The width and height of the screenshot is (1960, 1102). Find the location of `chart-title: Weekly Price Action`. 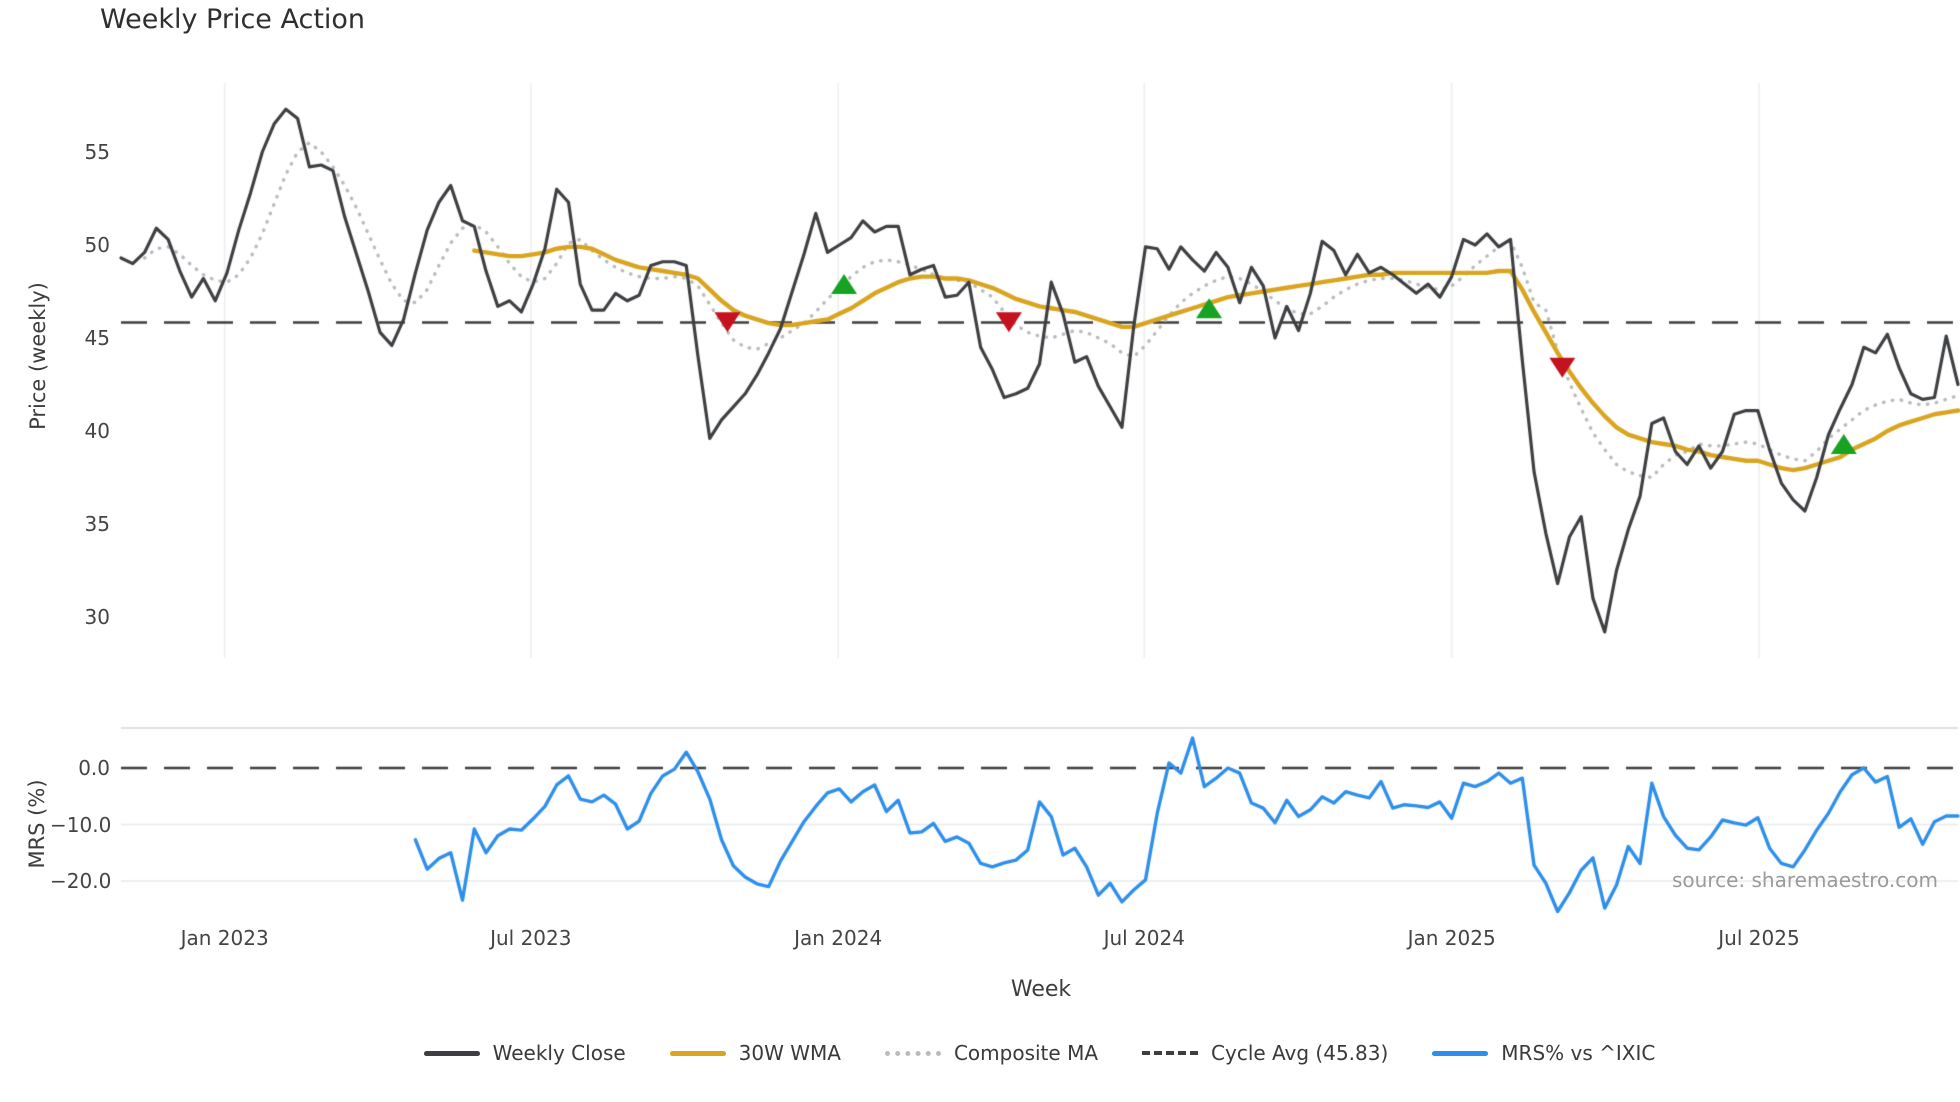

chart-title: Weekly Price Action is located at coordinates (233, 19).